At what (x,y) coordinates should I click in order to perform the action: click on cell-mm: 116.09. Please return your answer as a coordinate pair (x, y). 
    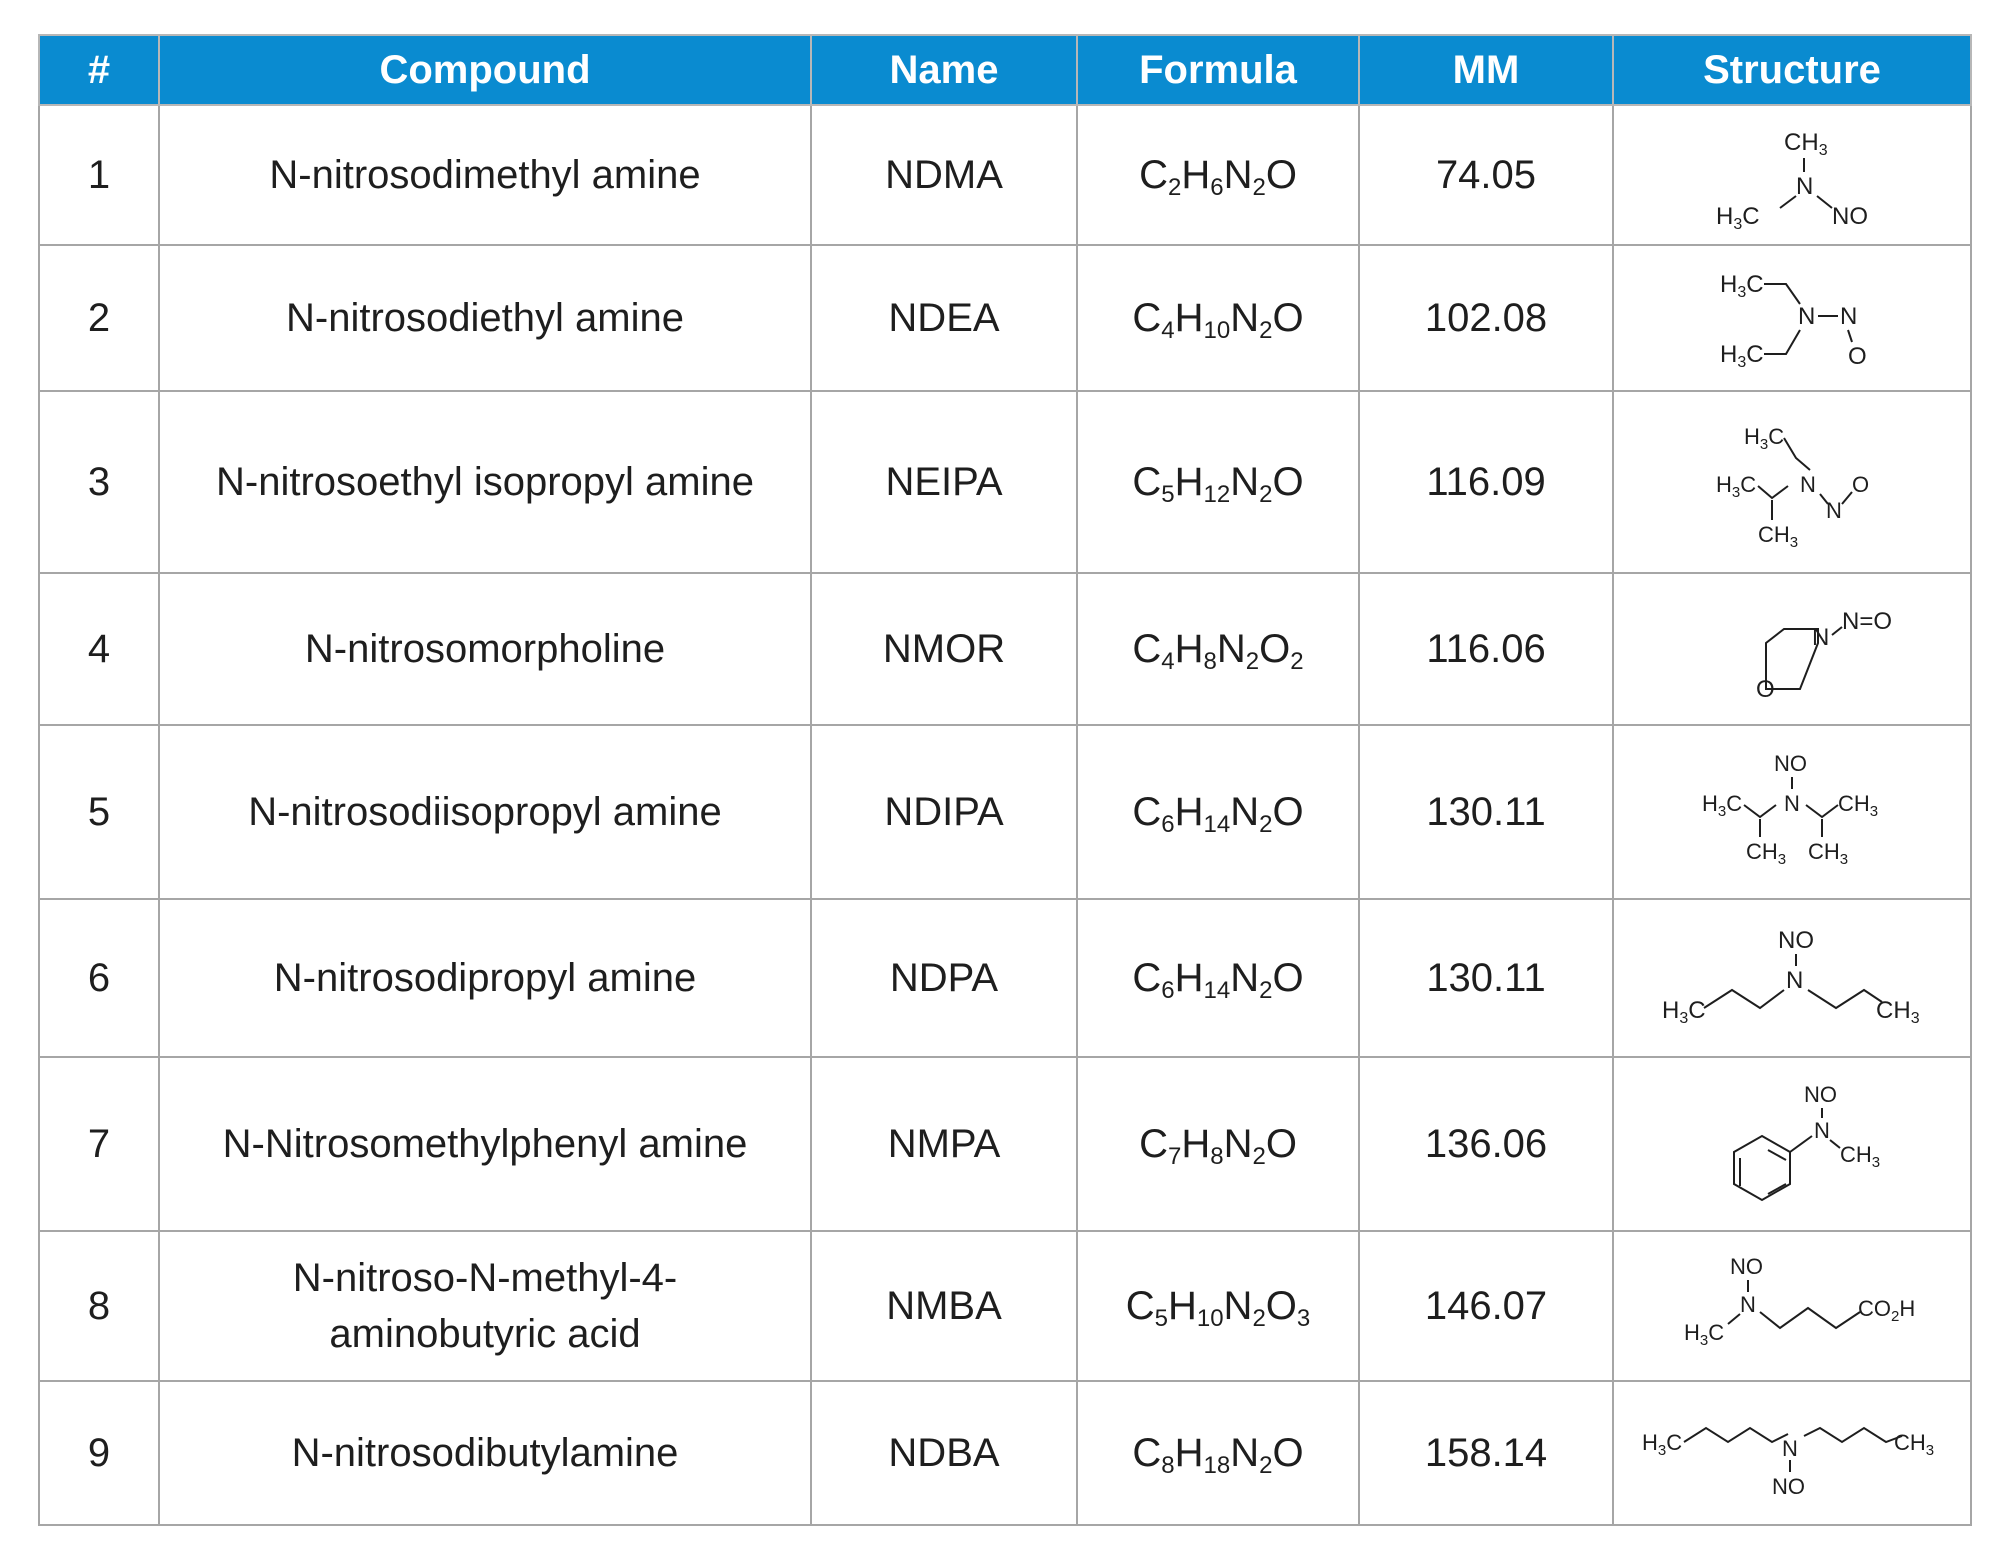
    Looking at the image, I should click on (1486, 482).